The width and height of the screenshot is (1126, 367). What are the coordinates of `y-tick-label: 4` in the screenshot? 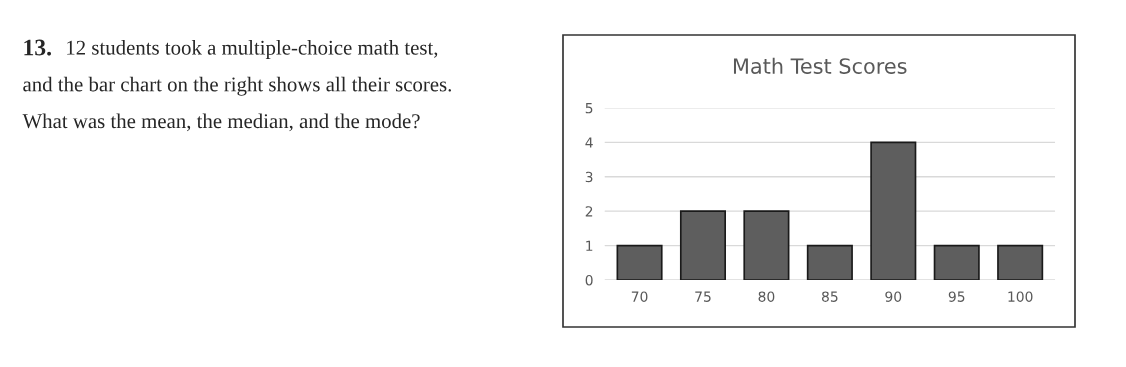 It's located at (589, 142).